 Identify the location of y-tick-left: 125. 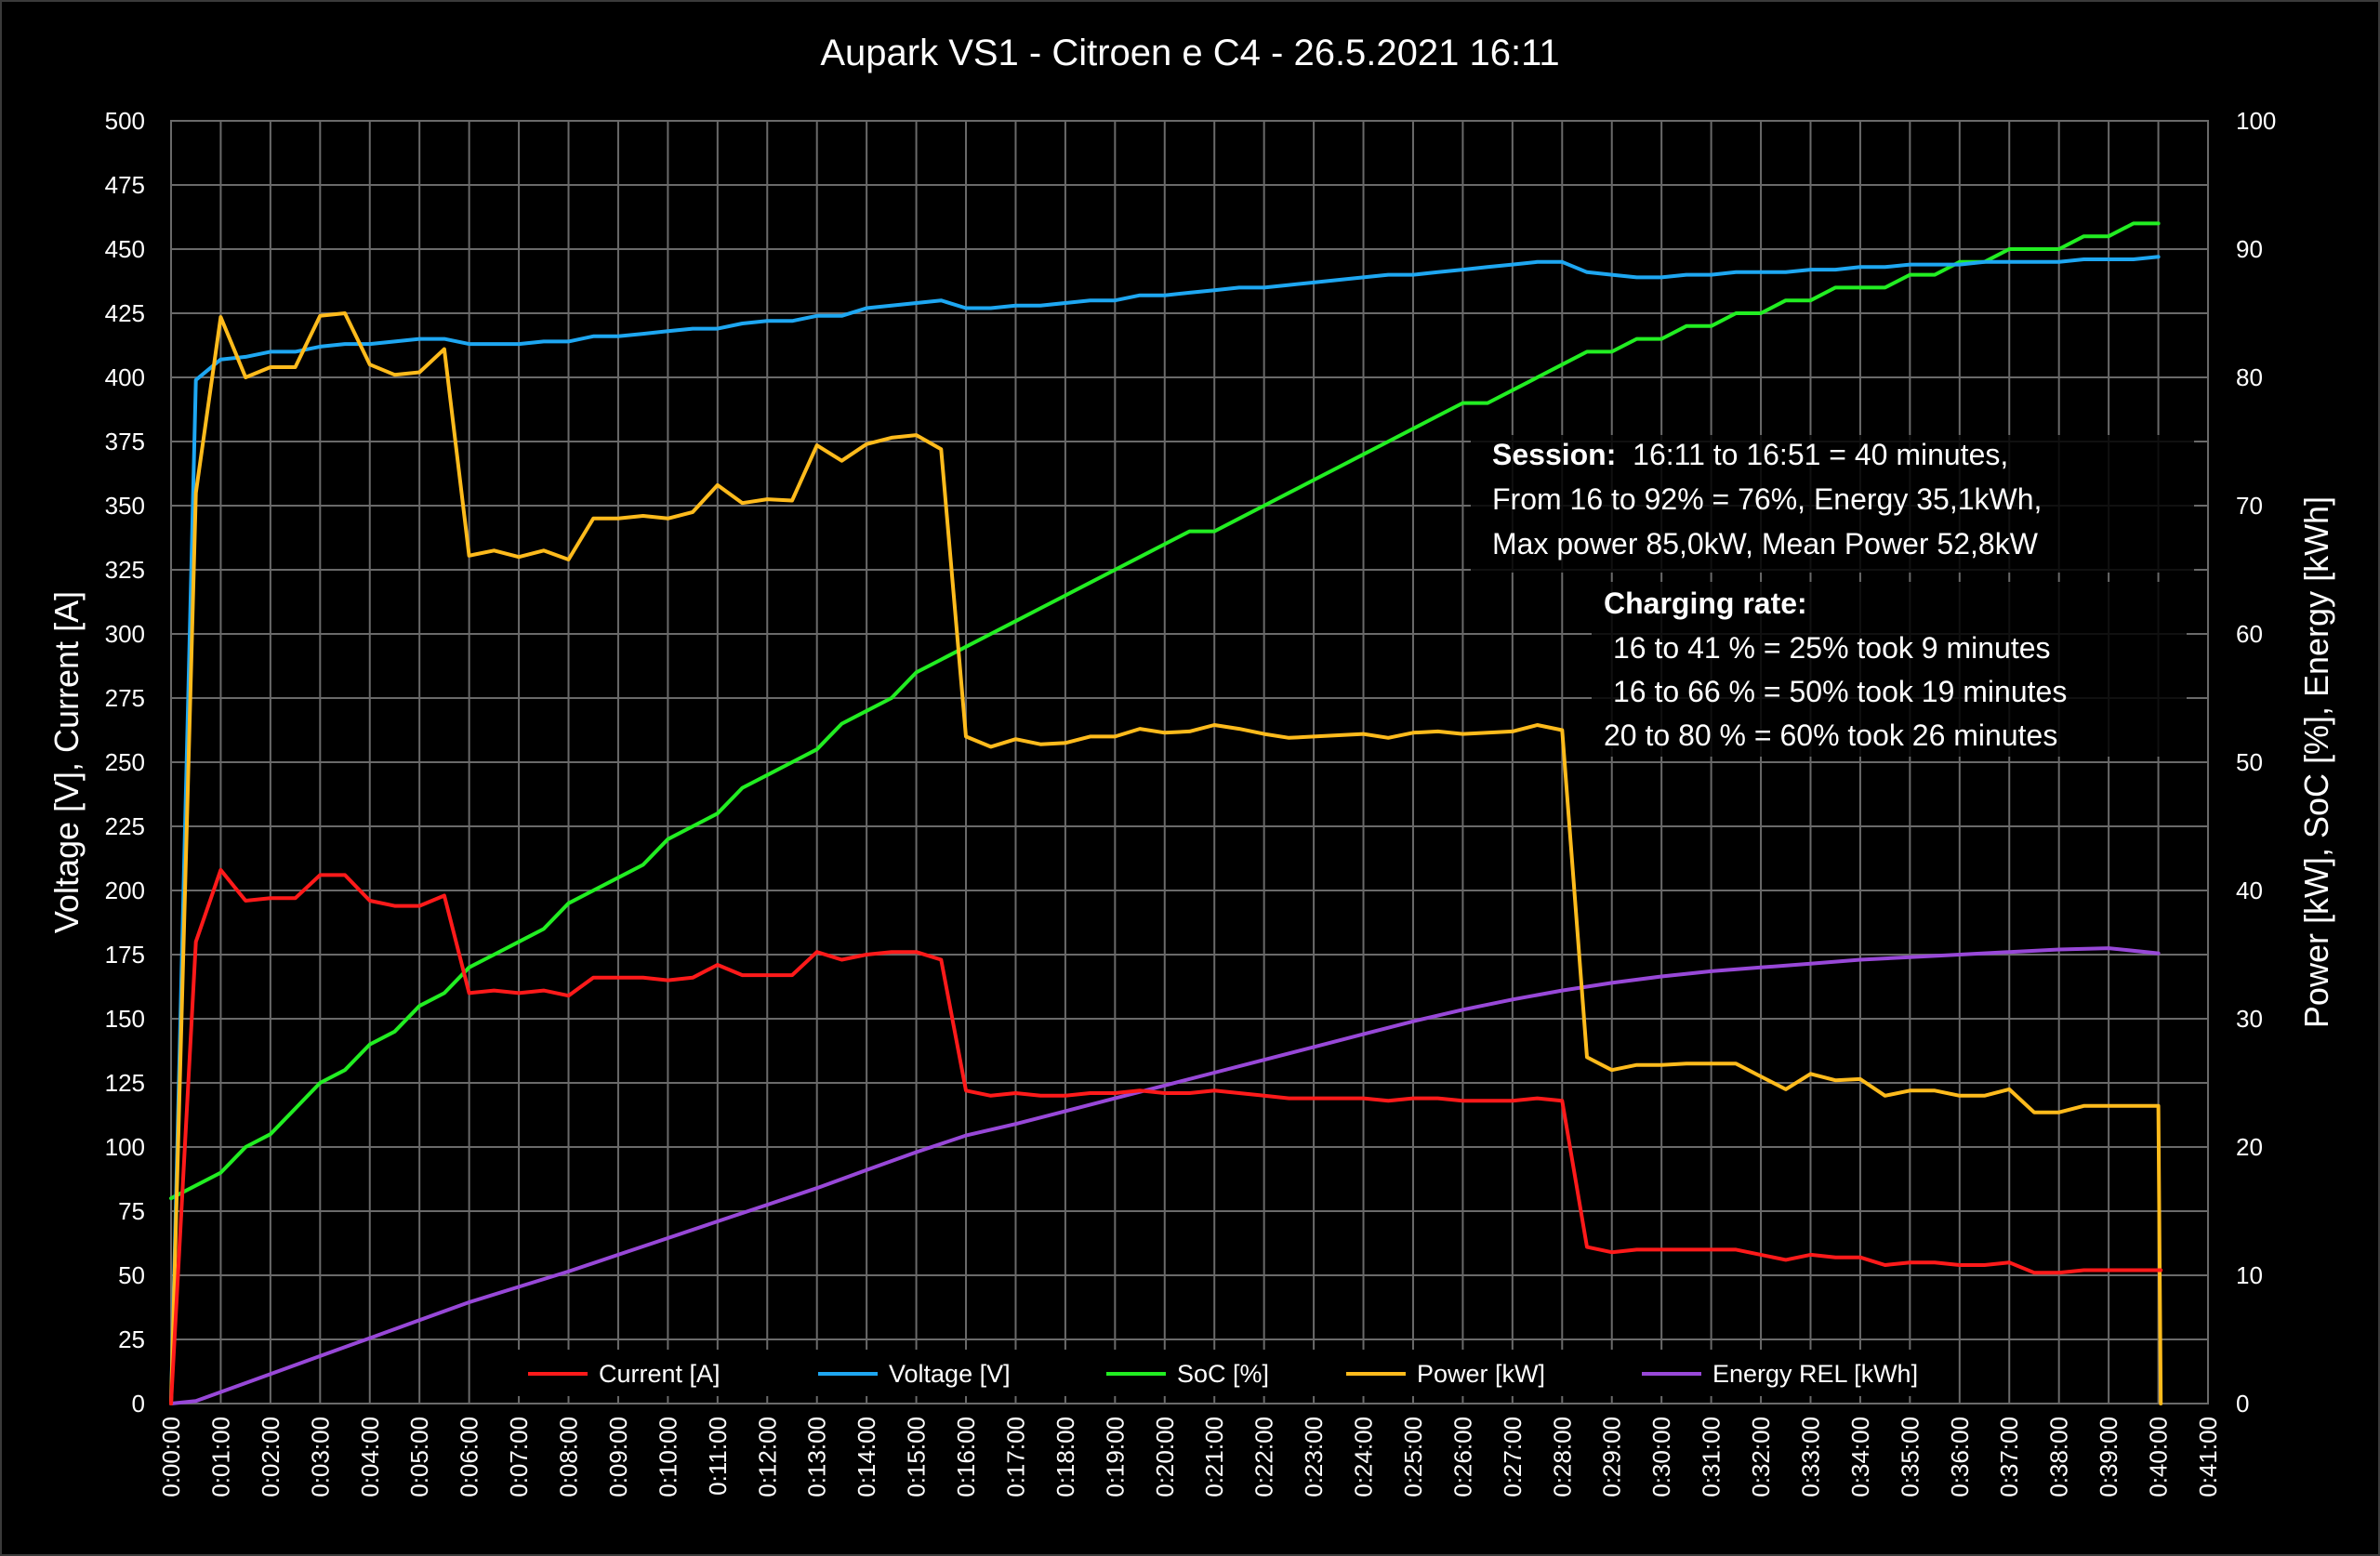
(125, 1083).